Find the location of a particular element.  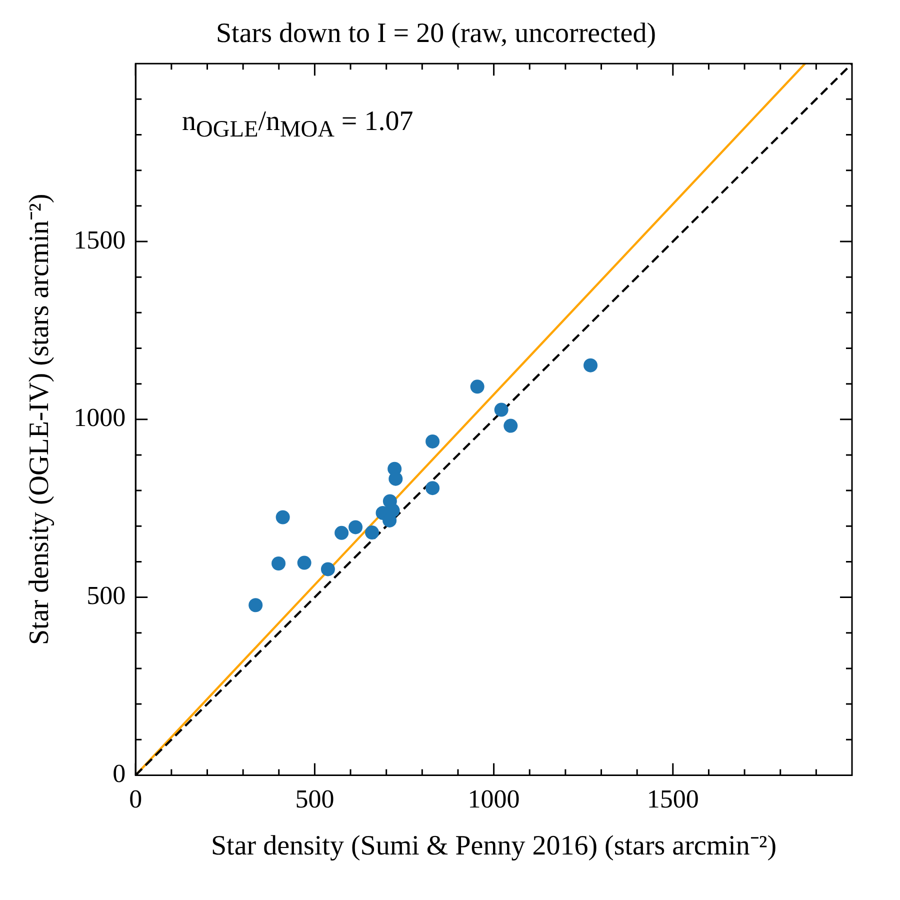

x-tick-label: 500 is located at coordinates (314, 799).